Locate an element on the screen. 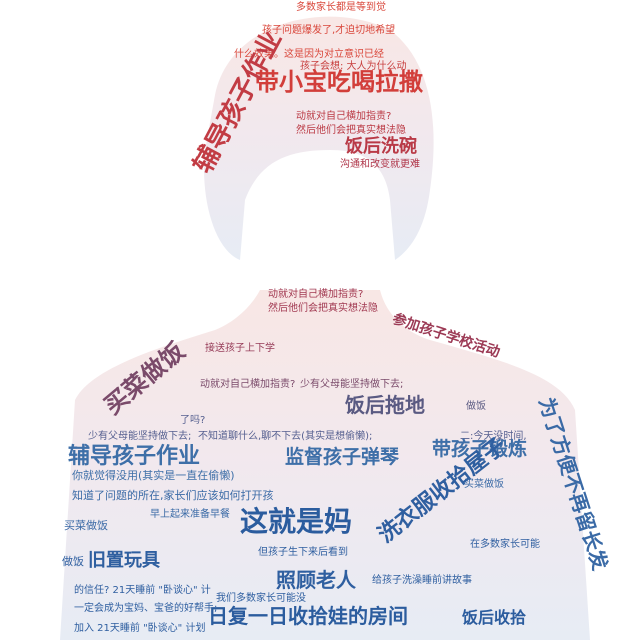  word-18: 动就对自己横加指责? is located at coordinates (344, 116).